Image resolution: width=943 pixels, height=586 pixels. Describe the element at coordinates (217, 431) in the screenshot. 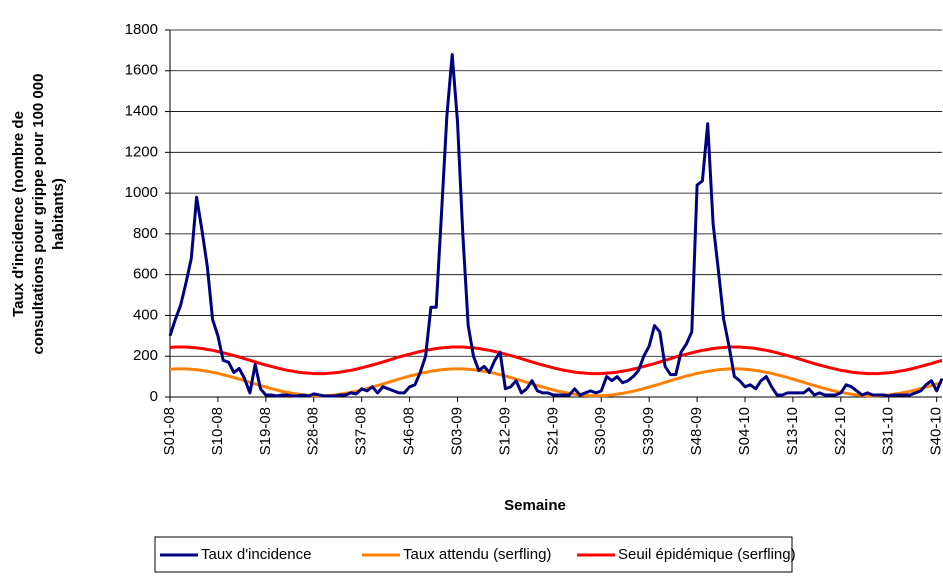

I see `x-tick-label: S10-08` at that location.